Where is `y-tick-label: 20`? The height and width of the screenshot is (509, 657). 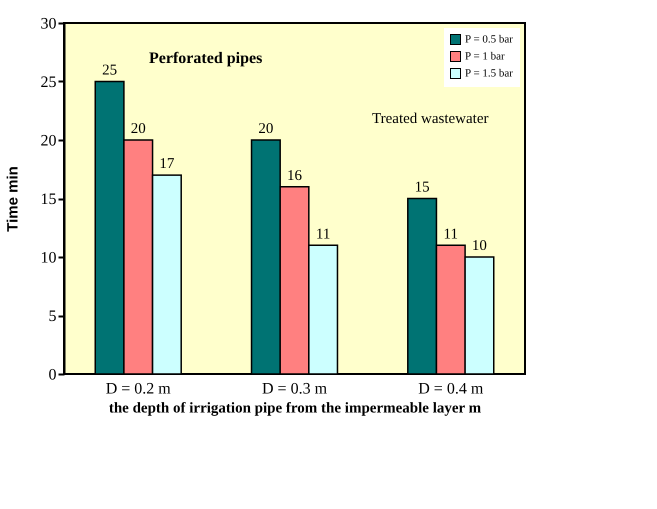
y-tick-label: 20 is located at coordinates (48, 141).